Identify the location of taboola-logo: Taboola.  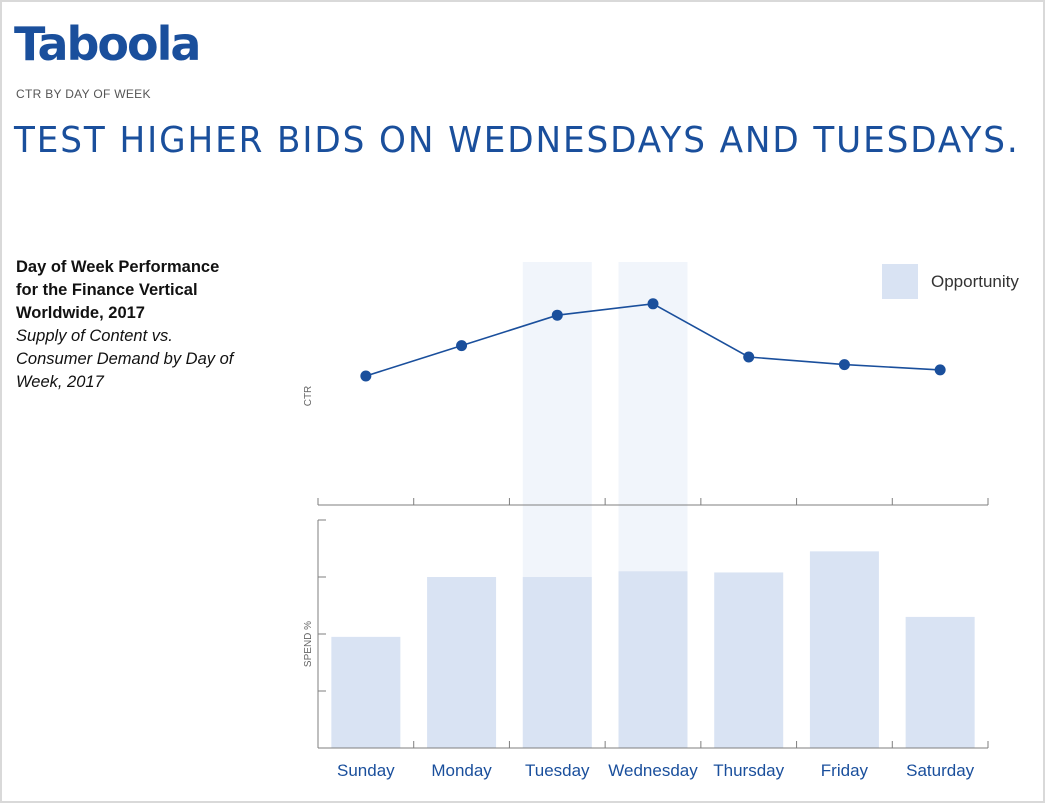
(107, 44).